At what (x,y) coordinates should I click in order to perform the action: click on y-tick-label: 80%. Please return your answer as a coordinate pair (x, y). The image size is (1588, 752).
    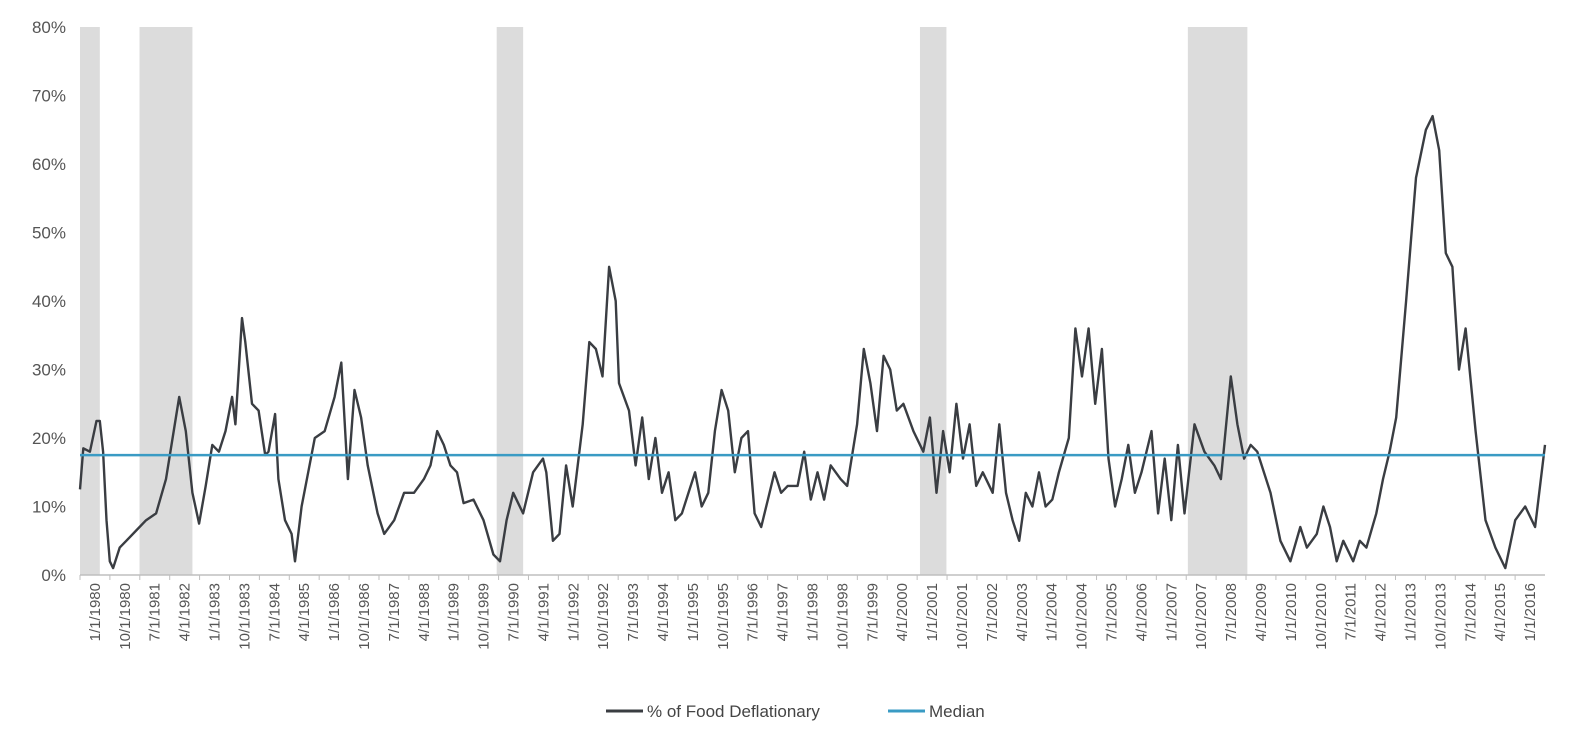
    Looking at the image, I should click on (49, 27).